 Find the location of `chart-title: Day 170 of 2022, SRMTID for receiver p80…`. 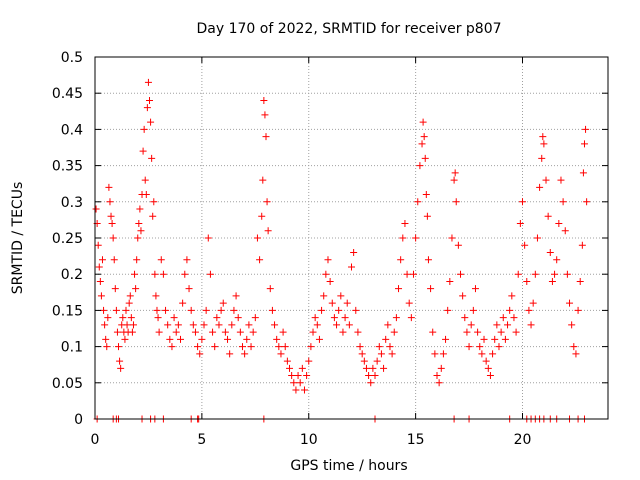

chart-title: Day 170 of 2022, SRMTID for receiver p80… is located at coordinates (348, 29).